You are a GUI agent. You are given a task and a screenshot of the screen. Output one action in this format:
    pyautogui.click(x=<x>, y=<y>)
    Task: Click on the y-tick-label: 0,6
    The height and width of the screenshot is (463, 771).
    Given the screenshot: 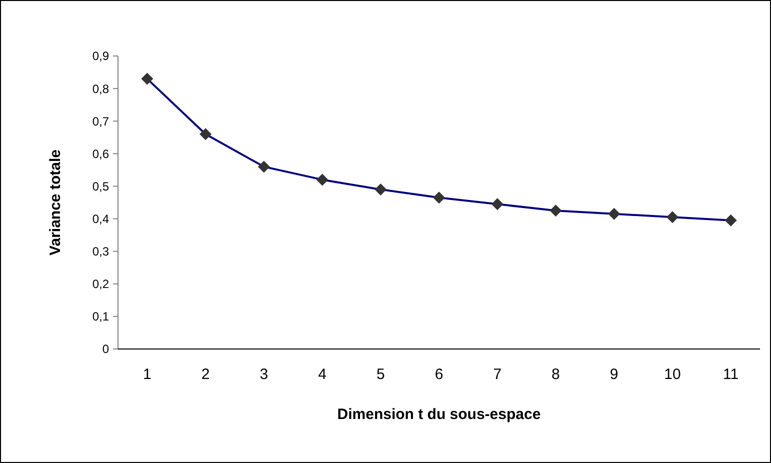 What is the action you would take?
    pyautogui.click(x=101, y=153)
    